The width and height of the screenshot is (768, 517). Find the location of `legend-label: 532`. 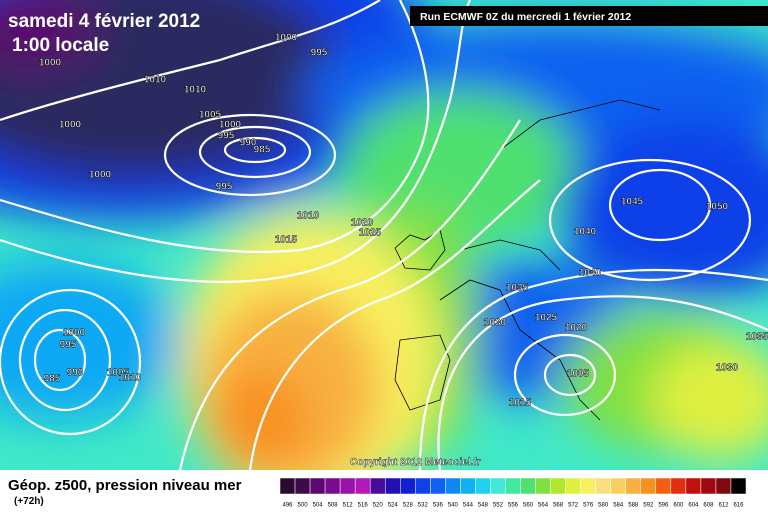

legend-label: 532 is located at coordinates (423, 506).